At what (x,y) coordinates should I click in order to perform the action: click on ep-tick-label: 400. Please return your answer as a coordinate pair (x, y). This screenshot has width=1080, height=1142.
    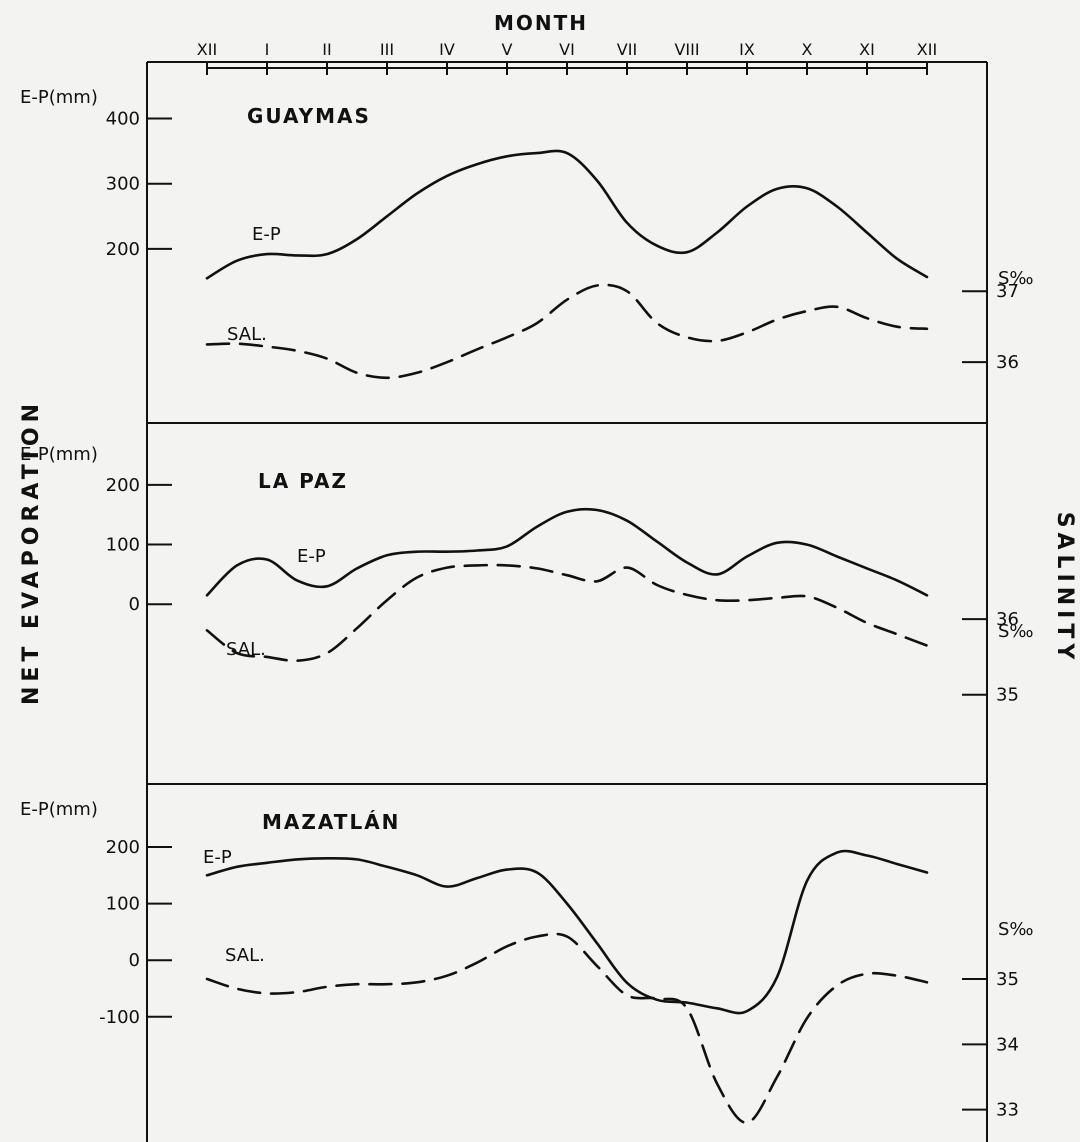
    Looking at the image, I should click on (123, 119).